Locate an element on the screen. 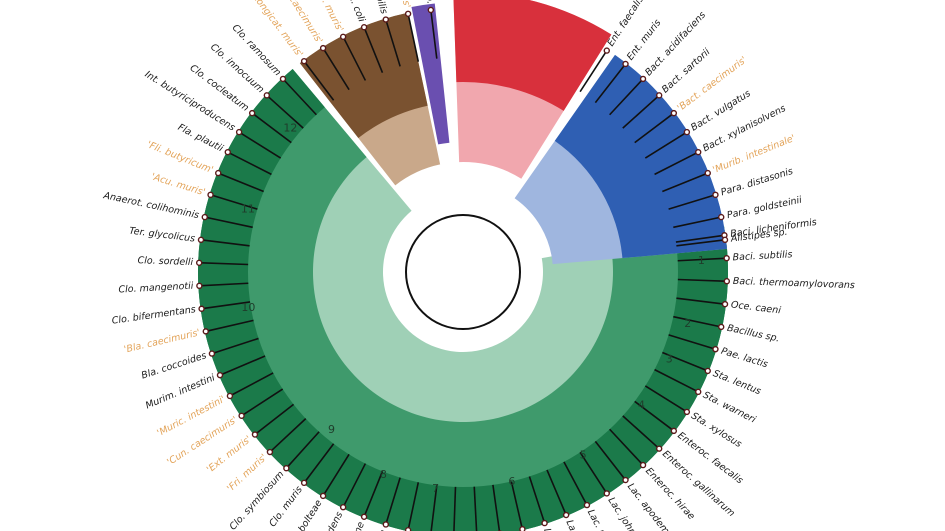  clade-number: 12 is located at coordinates (290, 128).